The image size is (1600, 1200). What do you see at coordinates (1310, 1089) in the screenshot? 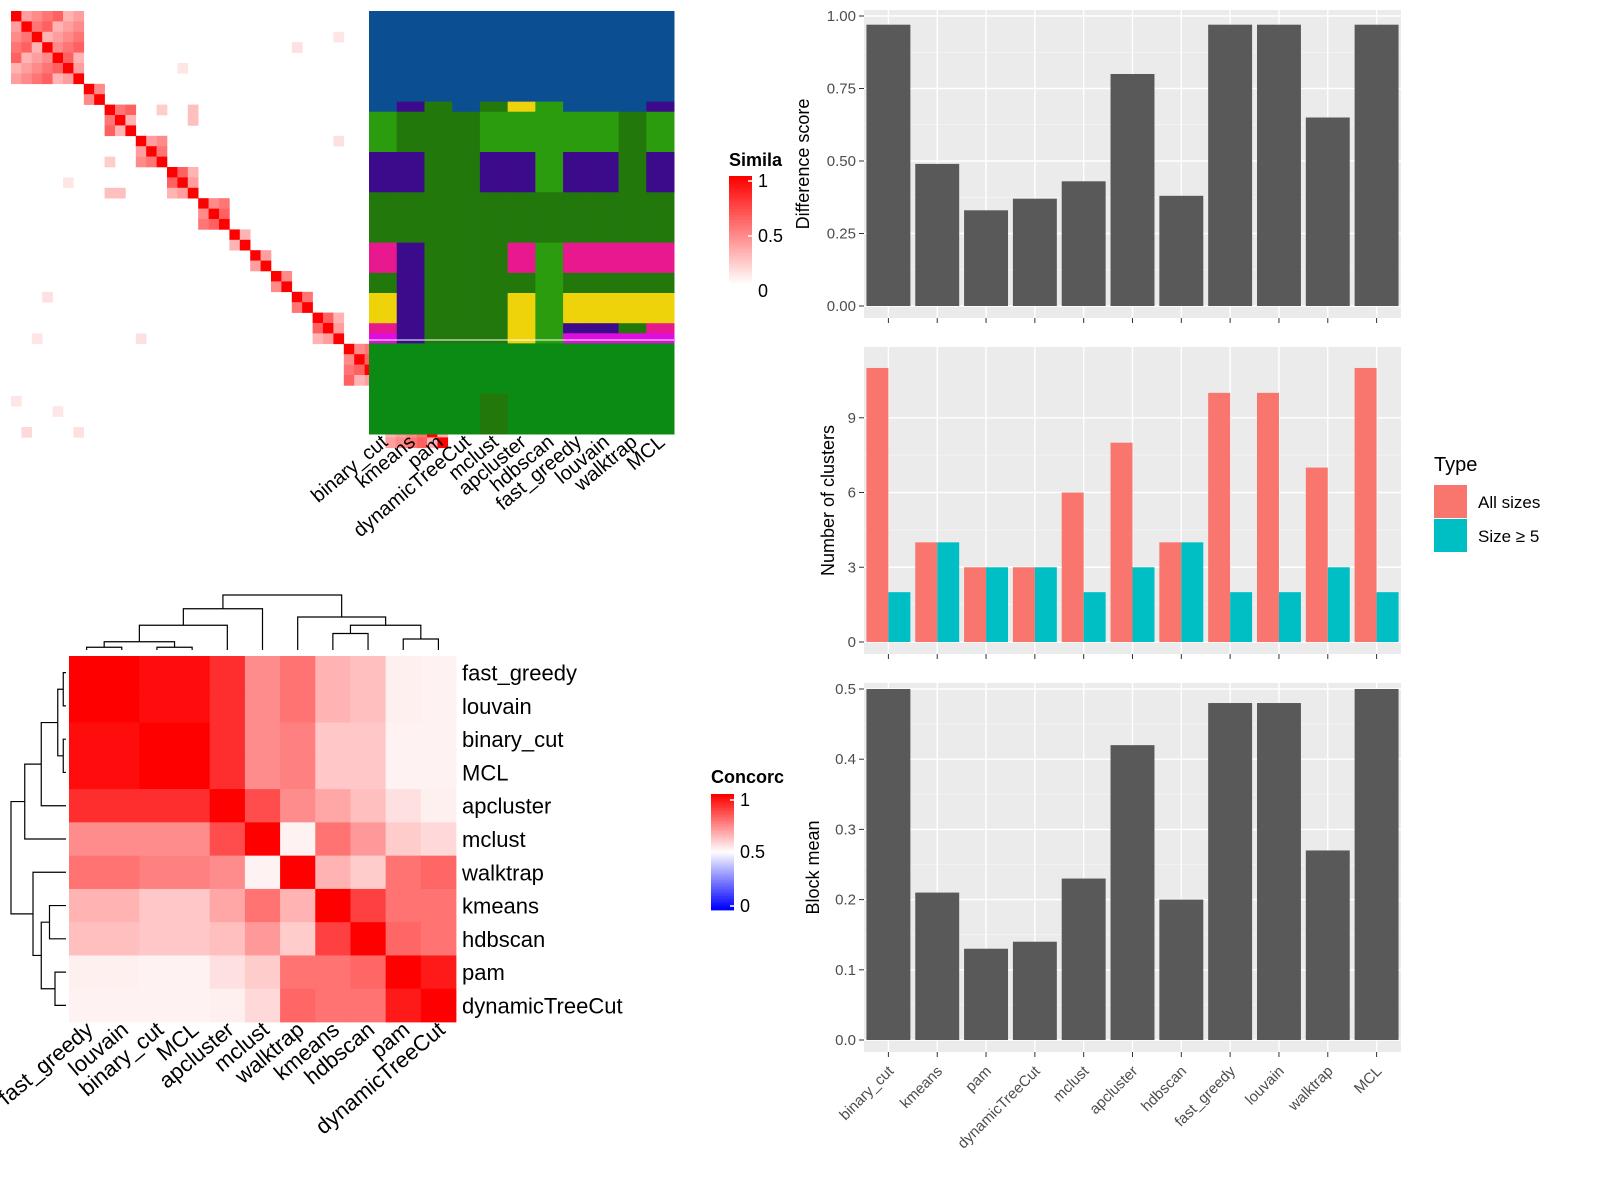
I see `x-tick-label: walktrap` at bounding box center [1310, 1089].